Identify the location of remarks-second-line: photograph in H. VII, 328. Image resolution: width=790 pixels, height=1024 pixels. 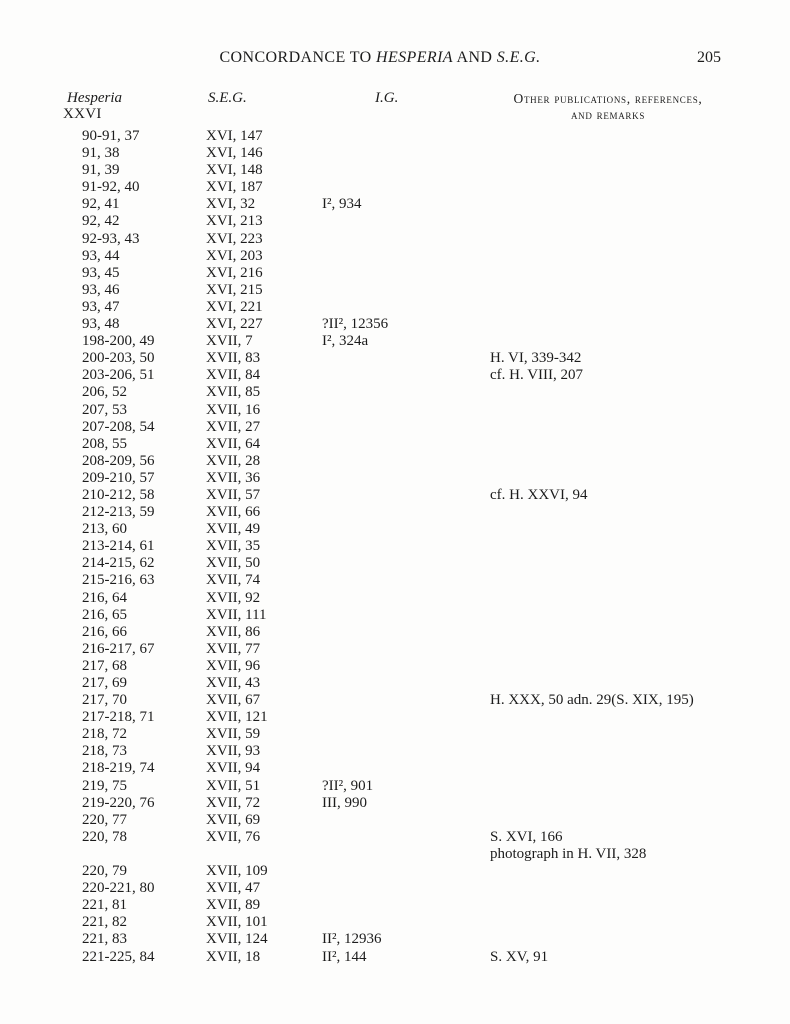
(568, 853).